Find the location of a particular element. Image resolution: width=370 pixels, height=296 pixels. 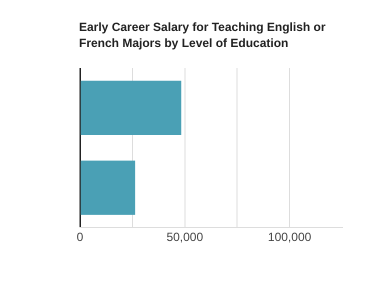

x-tick-label: 50,000 is located at coordinates (185, 237).